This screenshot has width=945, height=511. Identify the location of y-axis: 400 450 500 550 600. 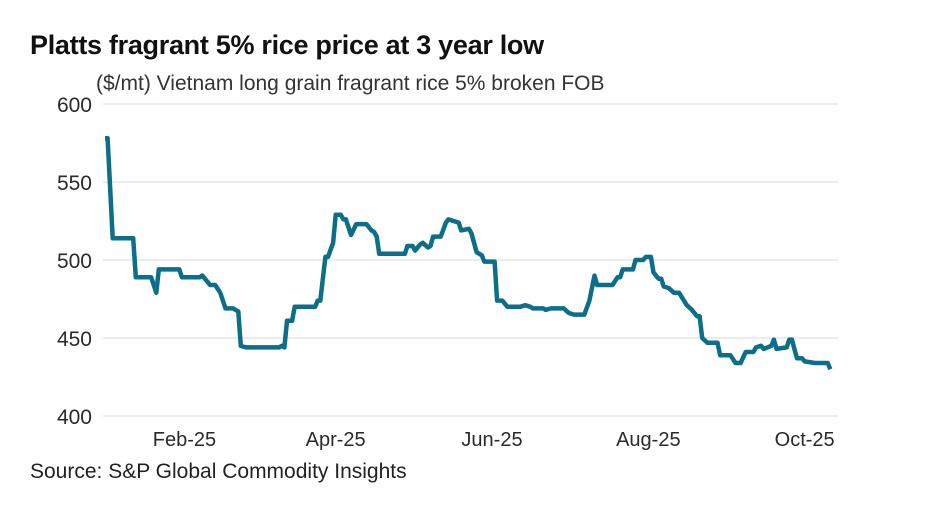
(74, 261).